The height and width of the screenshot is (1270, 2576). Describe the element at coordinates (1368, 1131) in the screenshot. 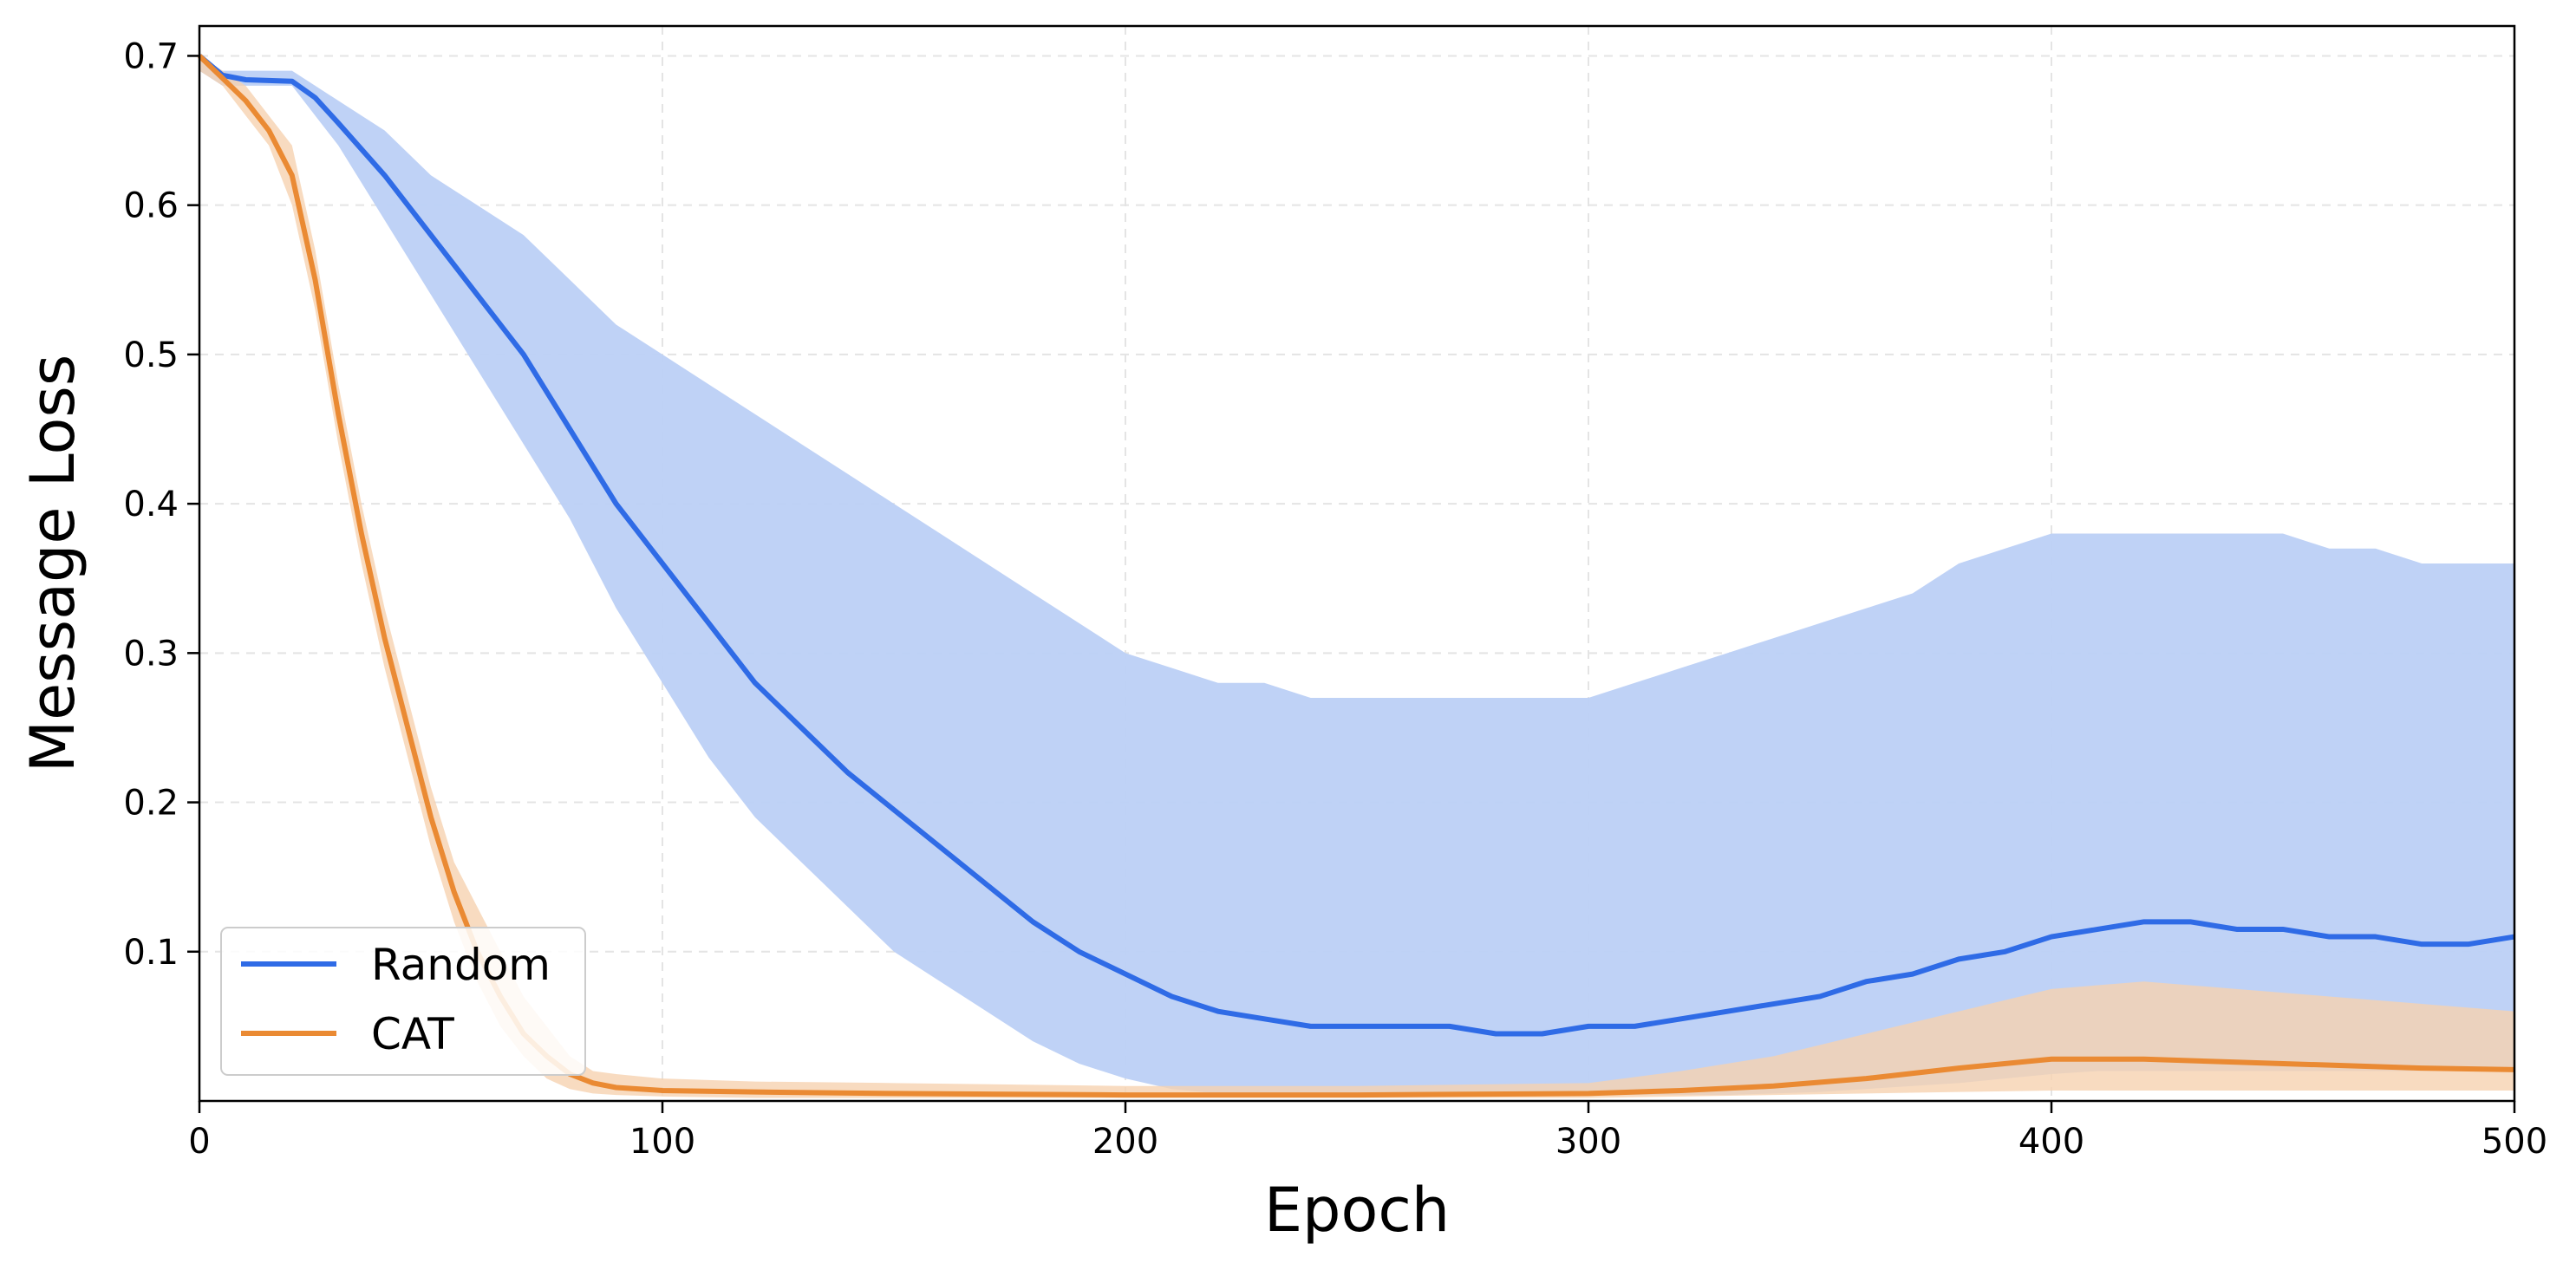

I see `x-axis-ticks: 0 100 200 300 400 500` at that location.